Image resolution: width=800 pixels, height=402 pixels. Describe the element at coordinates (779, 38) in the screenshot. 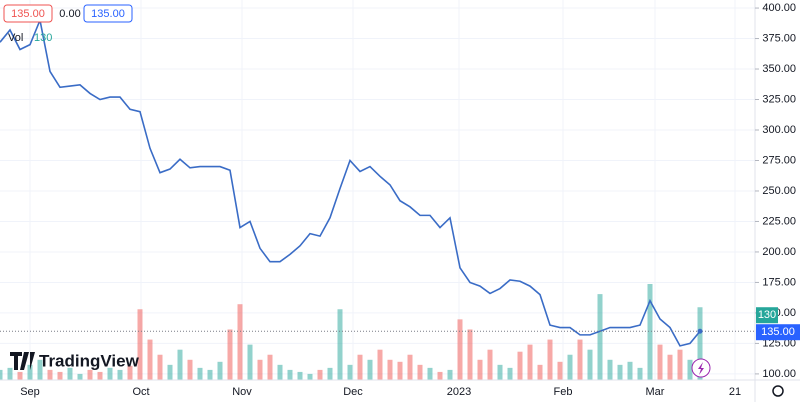

I see `y-tick-label: 375.00` at that location.